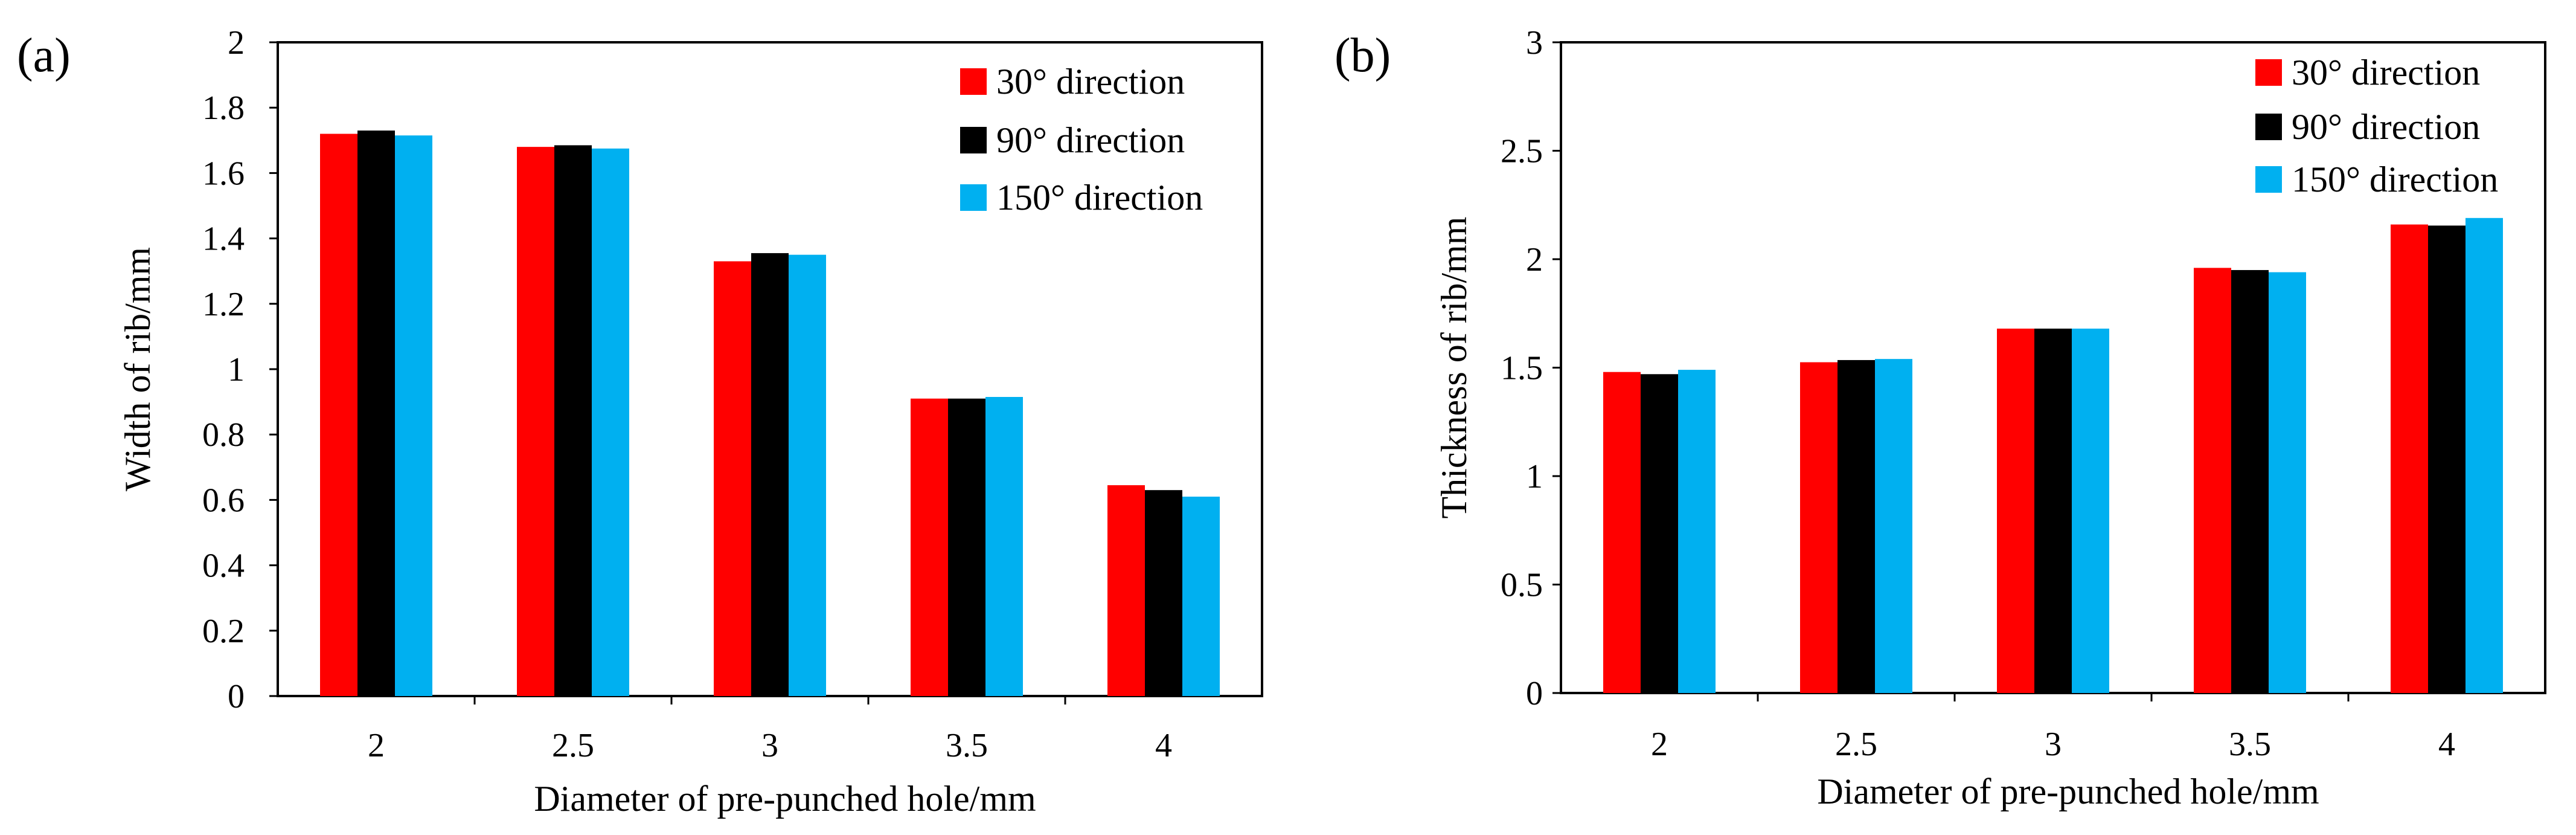 The width and height of the screenshot is (2576, 835). I want to click on panel-label: (a), so click(44, 55).